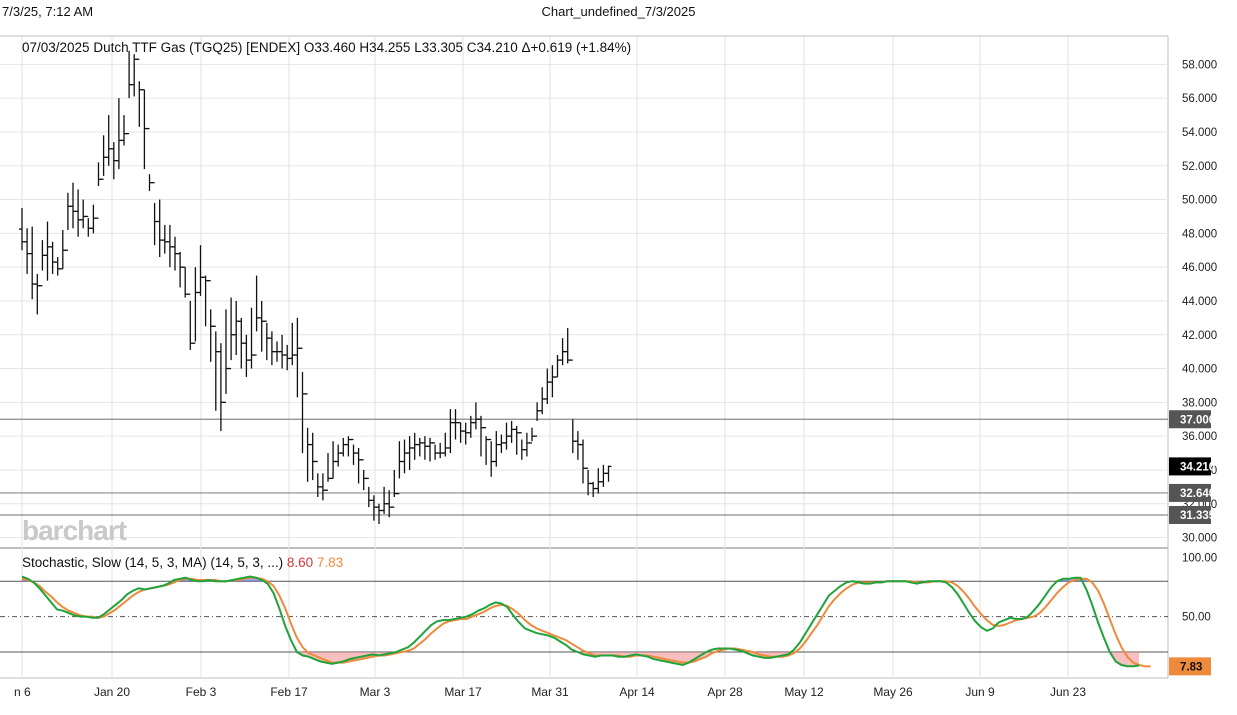 This screenshot has width=1237, height=715. What do you see at coordinates (1198, 516) in the screenshot?
I see `price-level-badge-text: 31.335` at bounding box center [1198, 516].